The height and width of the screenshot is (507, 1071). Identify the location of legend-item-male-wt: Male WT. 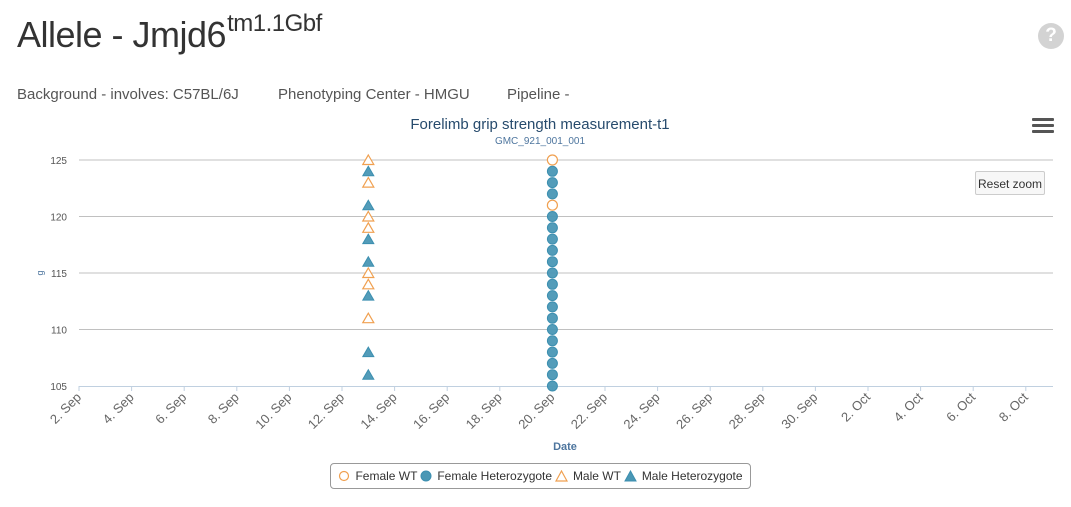
(587, 476).